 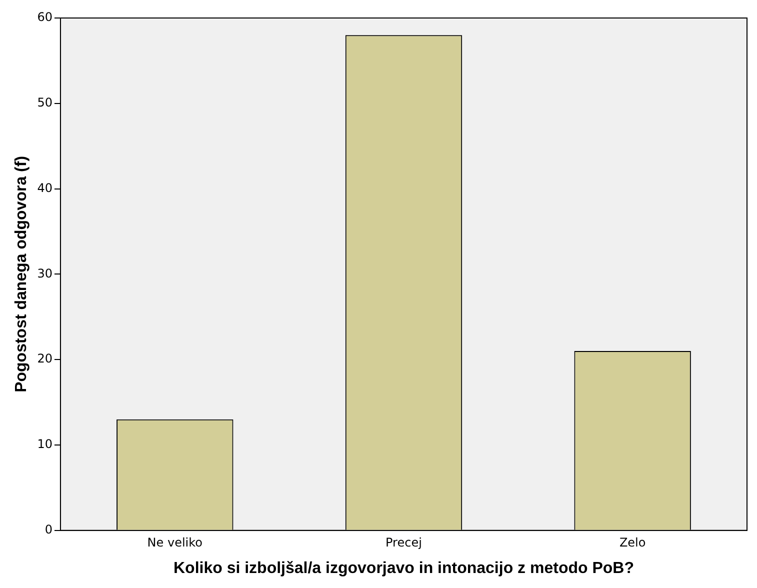 What do you see at coordinates (21, 274) in the screenshot?
I see `y-axis-title: Pogostost danega odgovora (f)` at bounding box center [21, 274].